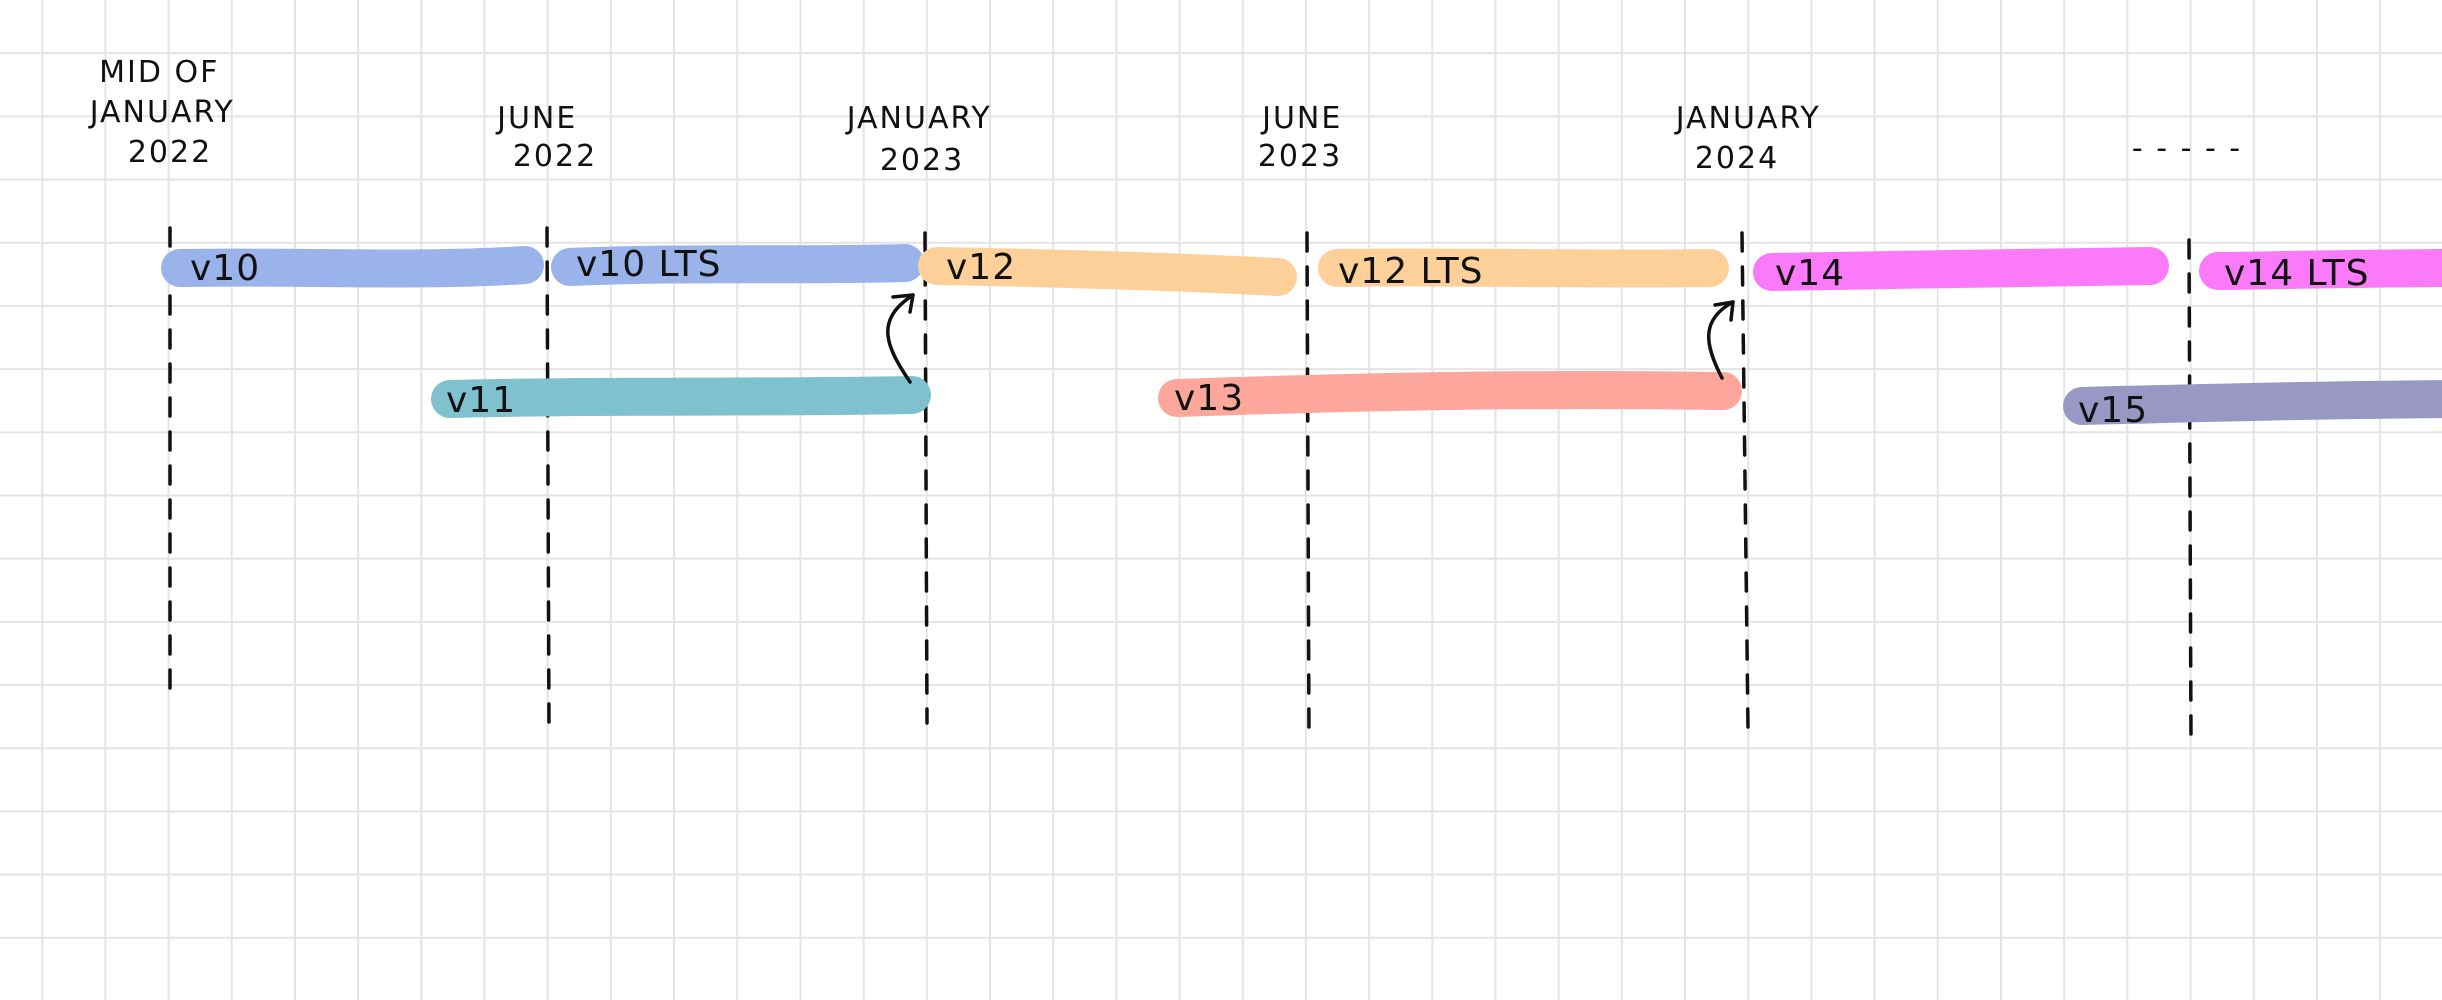  Describe the element at coordinates (1209, 398) in the screenshot. I see `version-label-v13: v13` at that location.